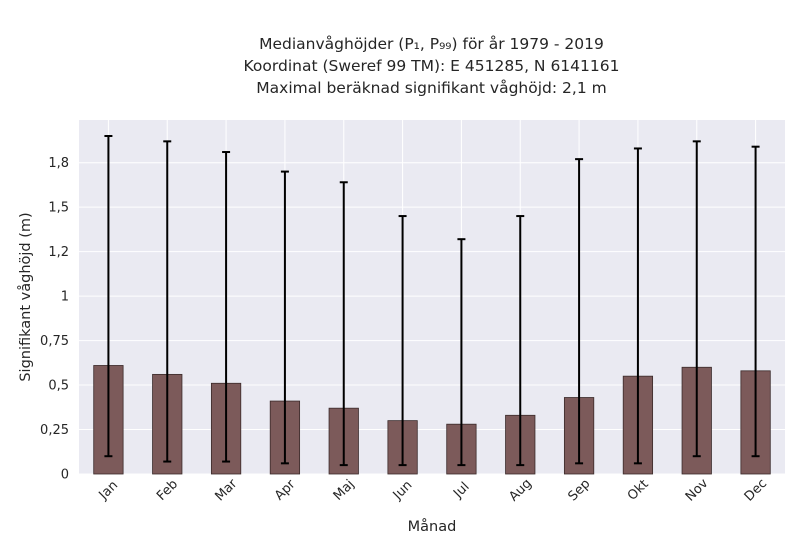 This screenshot has width=800, height=550. I want to click on x-tick-label: Jan, so click(108, 490).